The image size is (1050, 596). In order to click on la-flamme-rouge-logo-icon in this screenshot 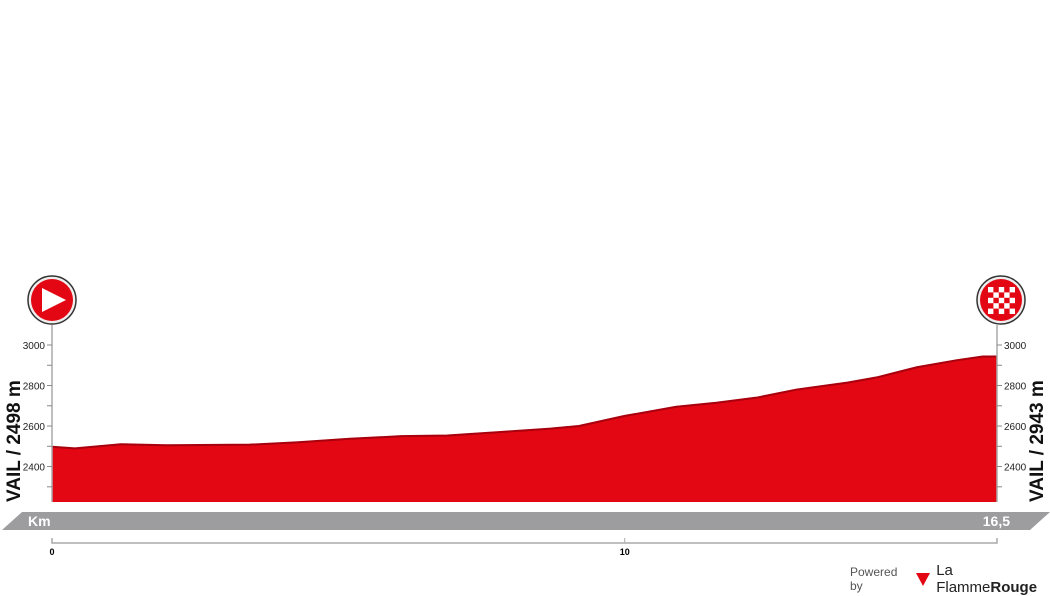, I will do `click(923, 579)`.